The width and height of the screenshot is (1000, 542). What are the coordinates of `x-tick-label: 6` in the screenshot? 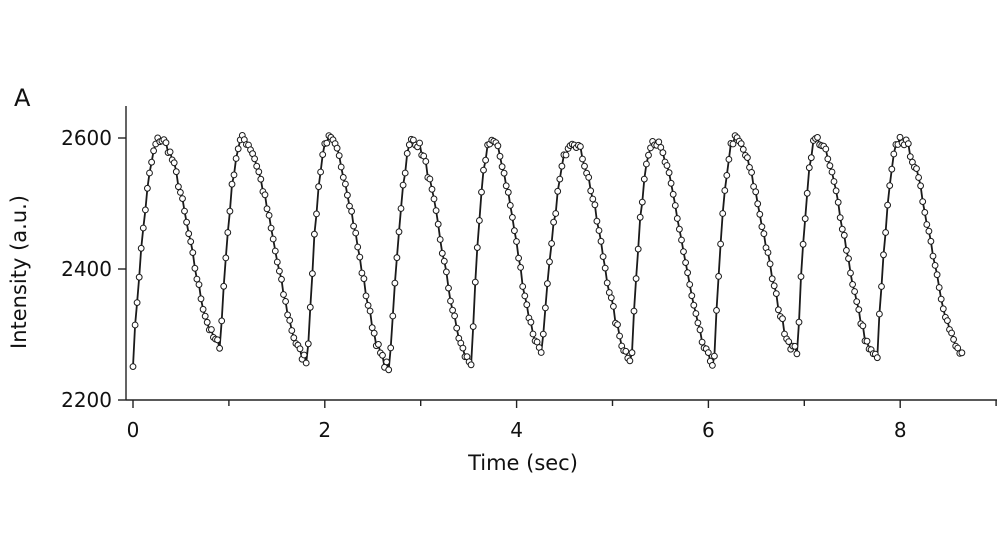 It's located at (708, 430).